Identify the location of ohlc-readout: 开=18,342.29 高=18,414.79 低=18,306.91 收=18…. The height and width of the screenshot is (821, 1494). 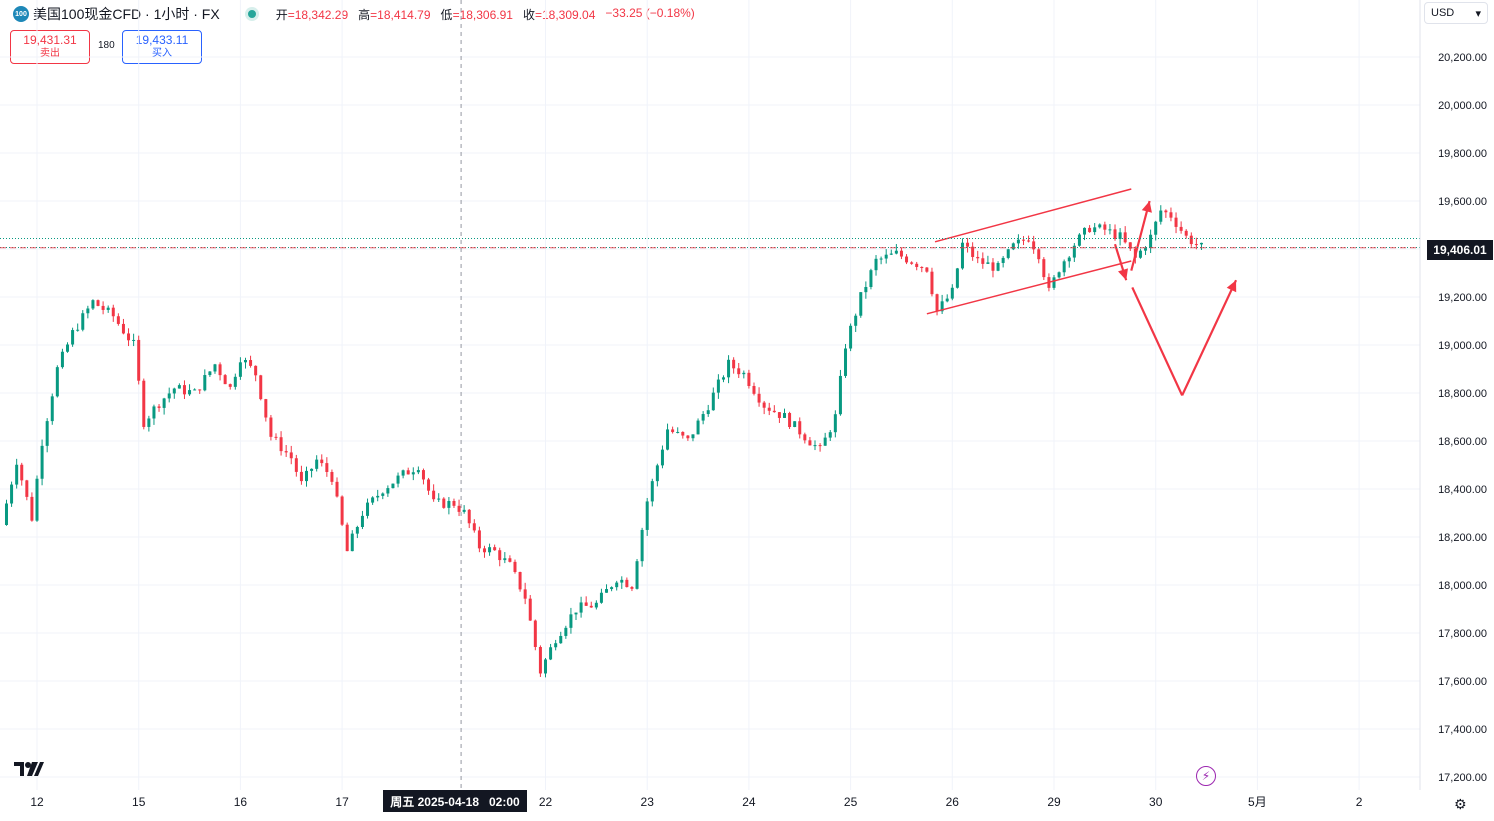
(485, 14).